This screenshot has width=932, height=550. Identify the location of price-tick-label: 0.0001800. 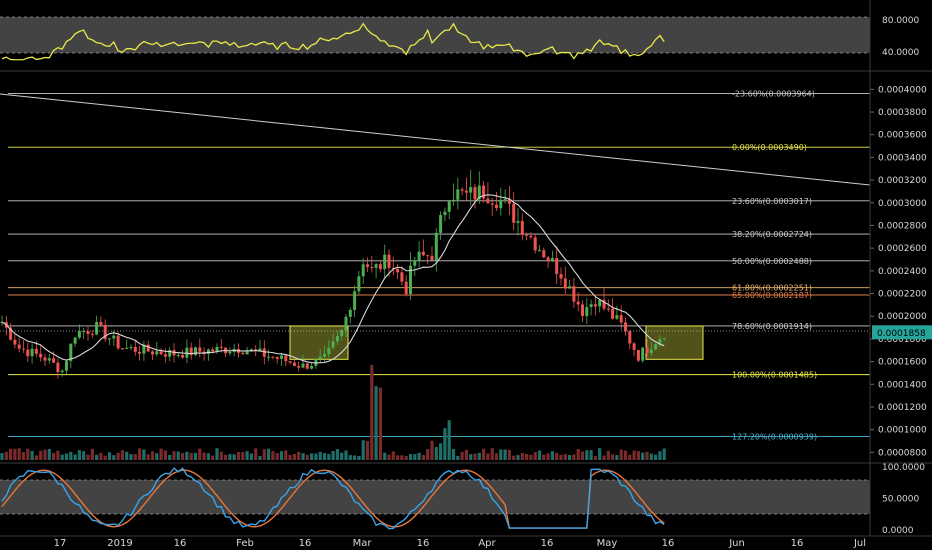
(902, 340).